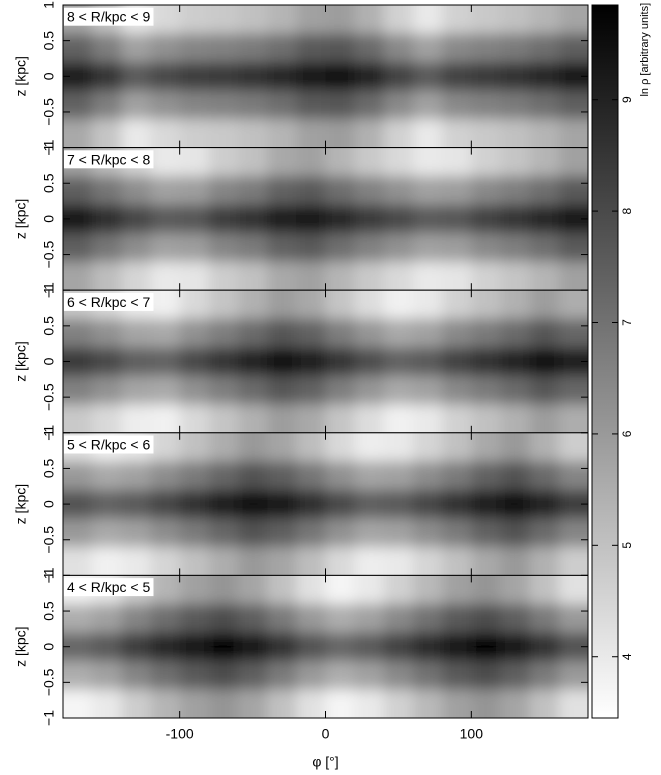 Image resolution: width=661 pixels, height=775 pixels. Describe the element at coordinates (326, 734) in the screenshot. I see `x-tick-label: 0` at that location.